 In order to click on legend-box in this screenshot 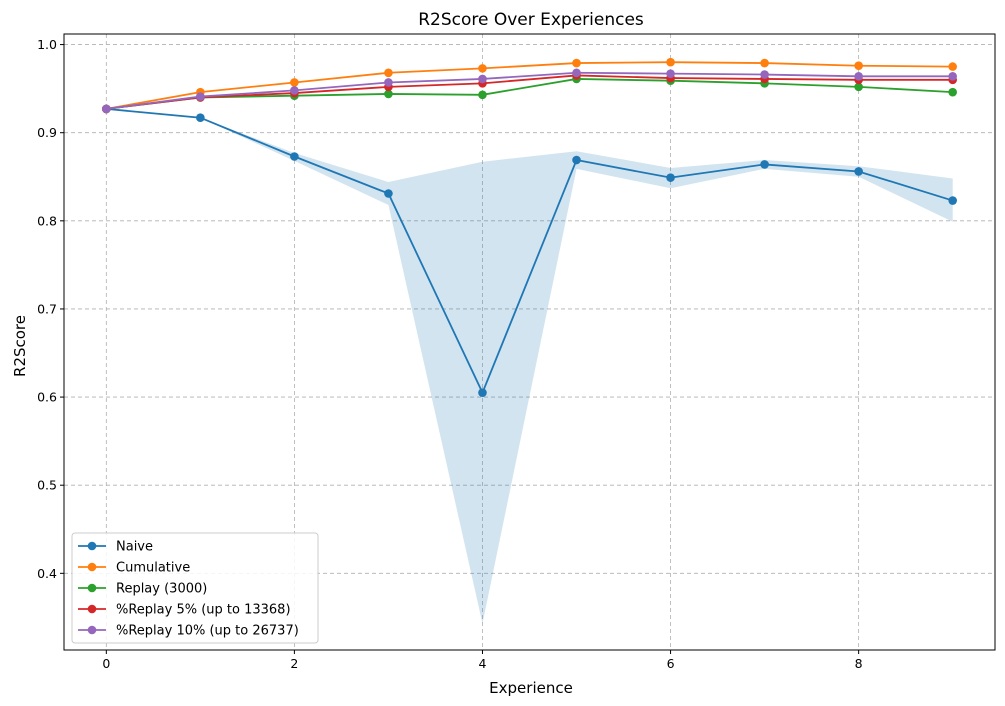, I will do `click(195, 588)`.